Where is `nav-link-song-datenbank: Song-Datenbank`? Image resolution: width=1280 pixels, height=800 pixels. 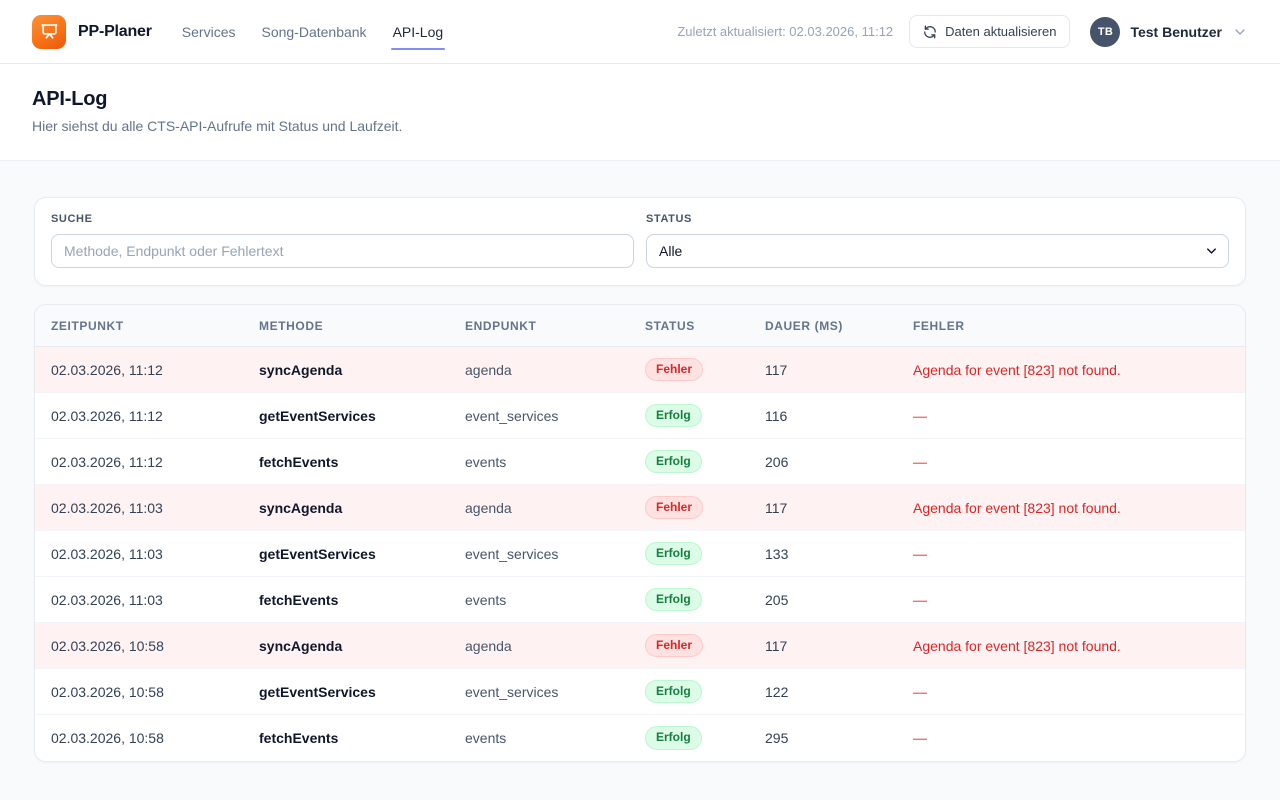
nav-link-song-datenbank: Song-Datenbank is located at coordinates (314, 31).